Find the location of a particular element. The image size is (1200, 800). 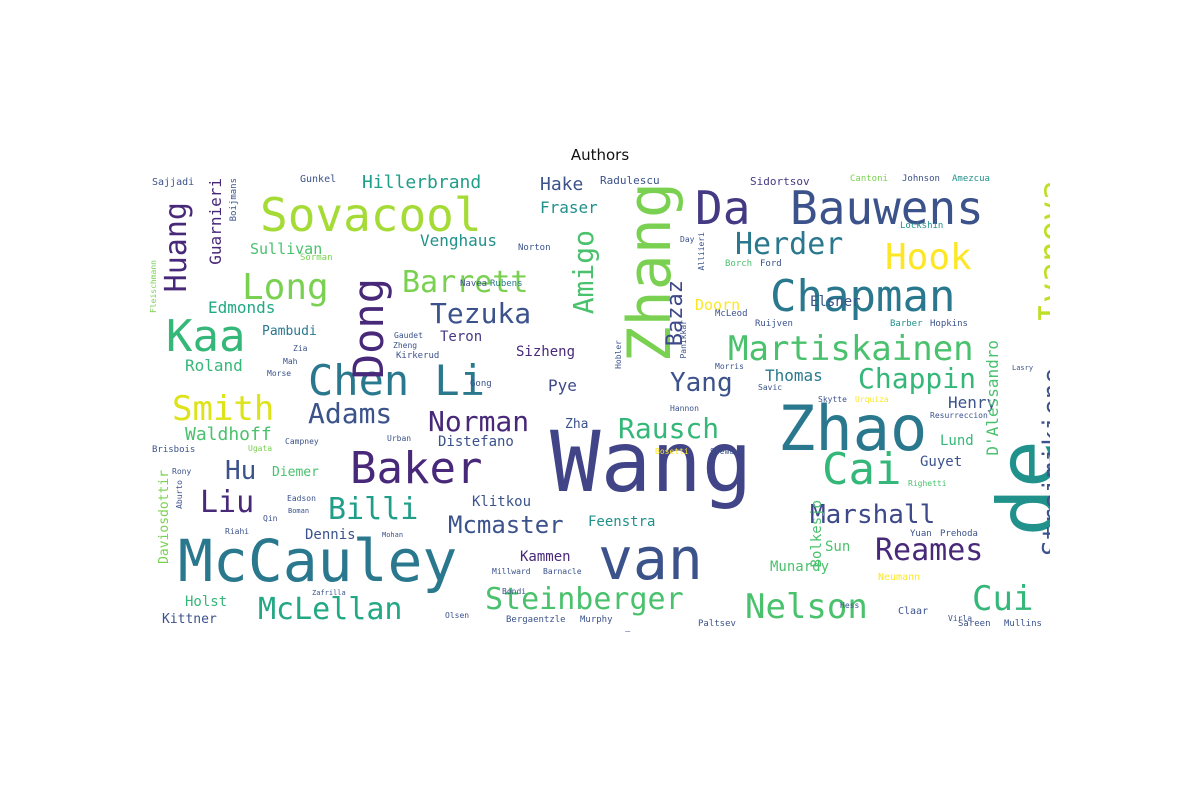

word-zha: Zha is located at coordinates (577, 424).